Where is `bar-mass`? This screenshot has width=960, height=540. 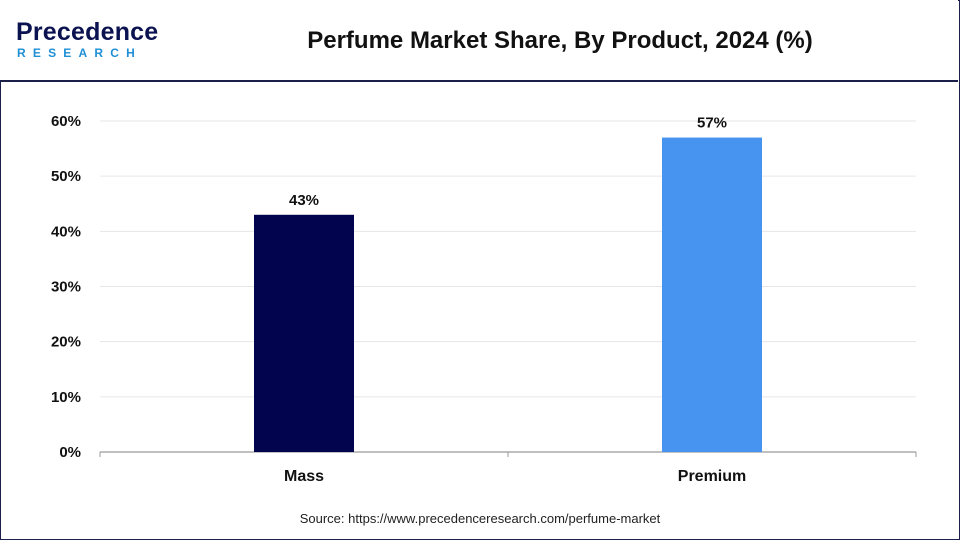
bar-mass is located at coordinates (304, 333).